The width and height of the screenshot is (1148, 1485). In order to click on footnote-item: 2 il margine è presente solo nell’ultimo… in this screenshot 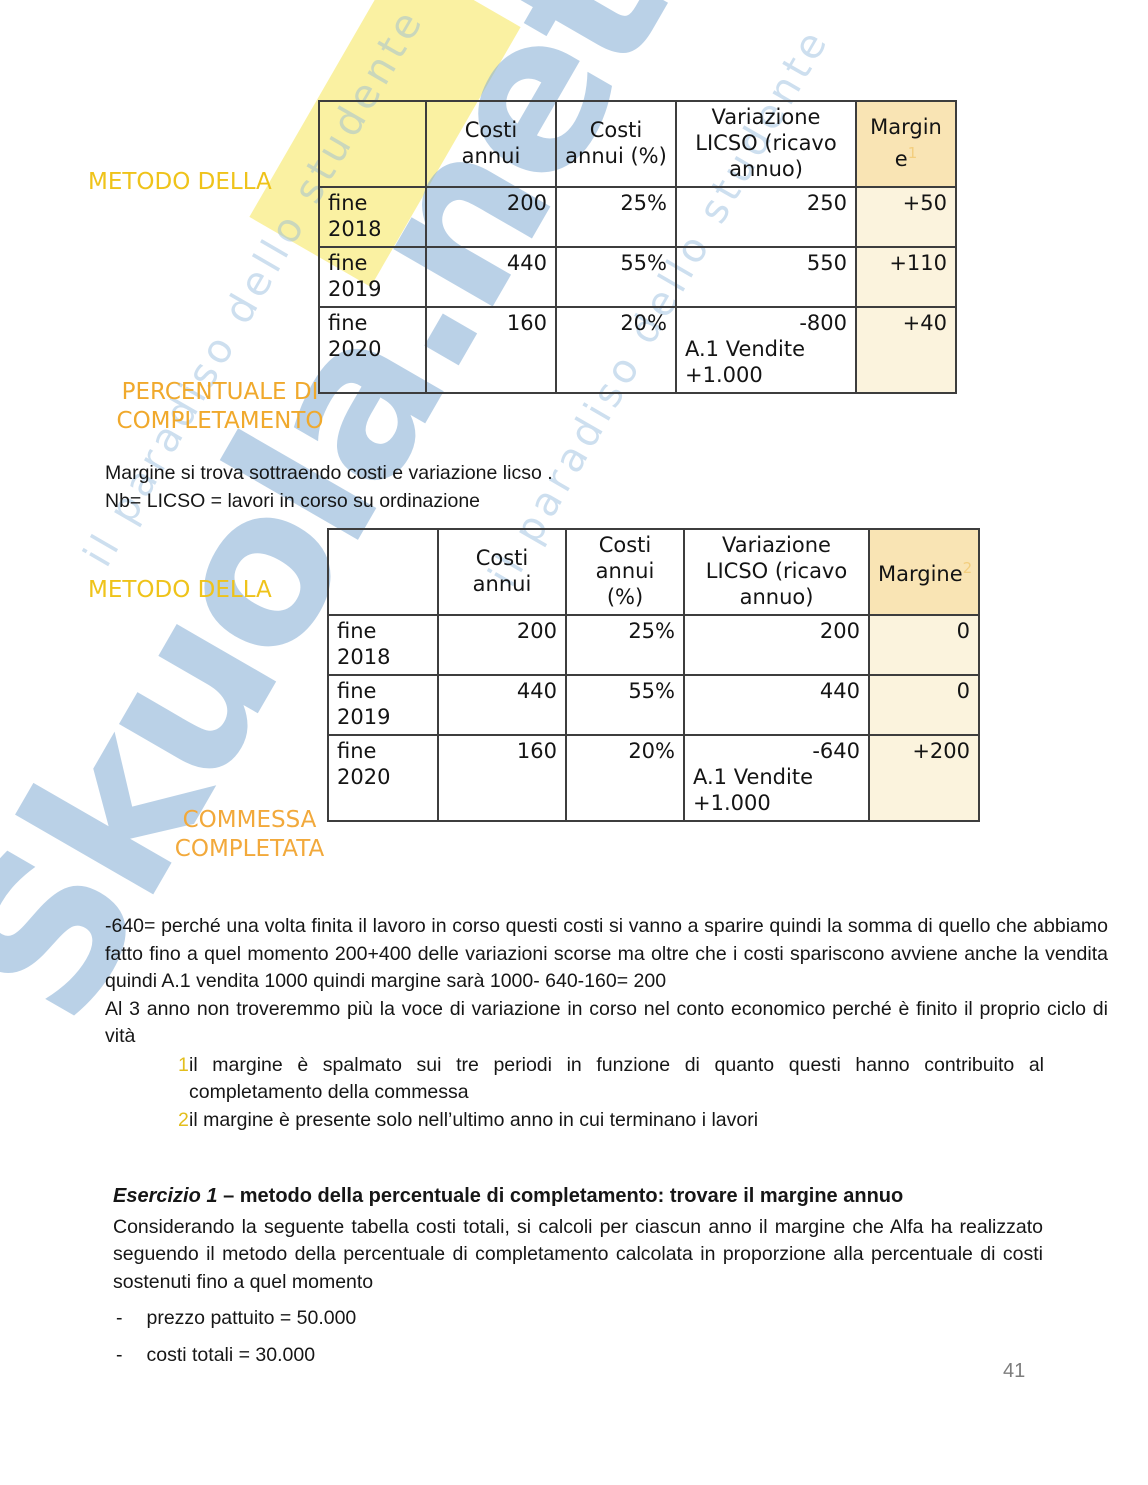, I will do `click(643, 1121)`.